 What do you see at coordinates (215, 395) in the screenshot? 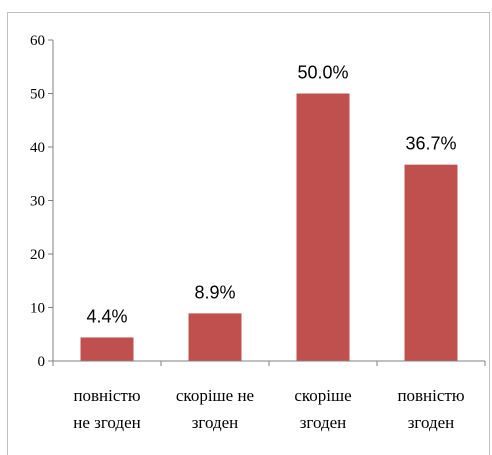
I see `category-label: скоріше не` at bounding box center [215, 395].